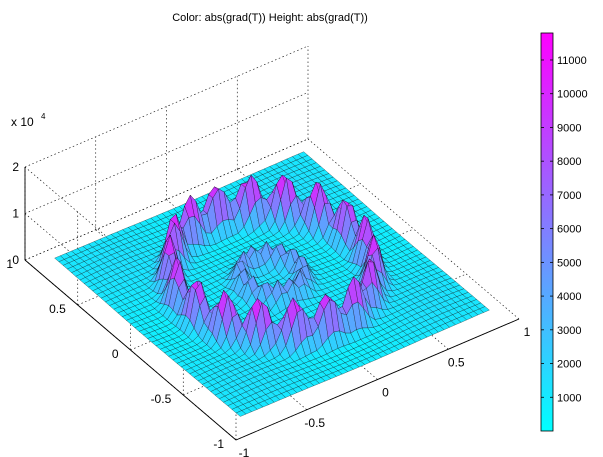 The height and width of the screenshot is (457, 603). I want to click on z-tick-label: 1, so click(15, 214).